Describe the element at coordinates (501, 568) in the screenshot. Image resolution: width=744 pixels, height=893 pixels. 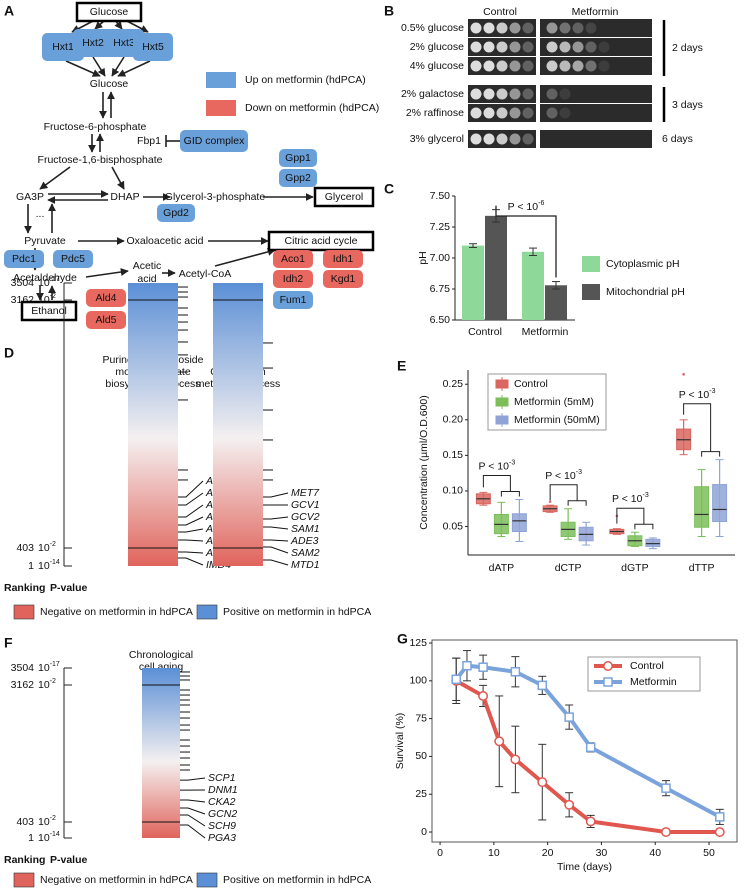
I see `x-tick-label: dATP` at that location.